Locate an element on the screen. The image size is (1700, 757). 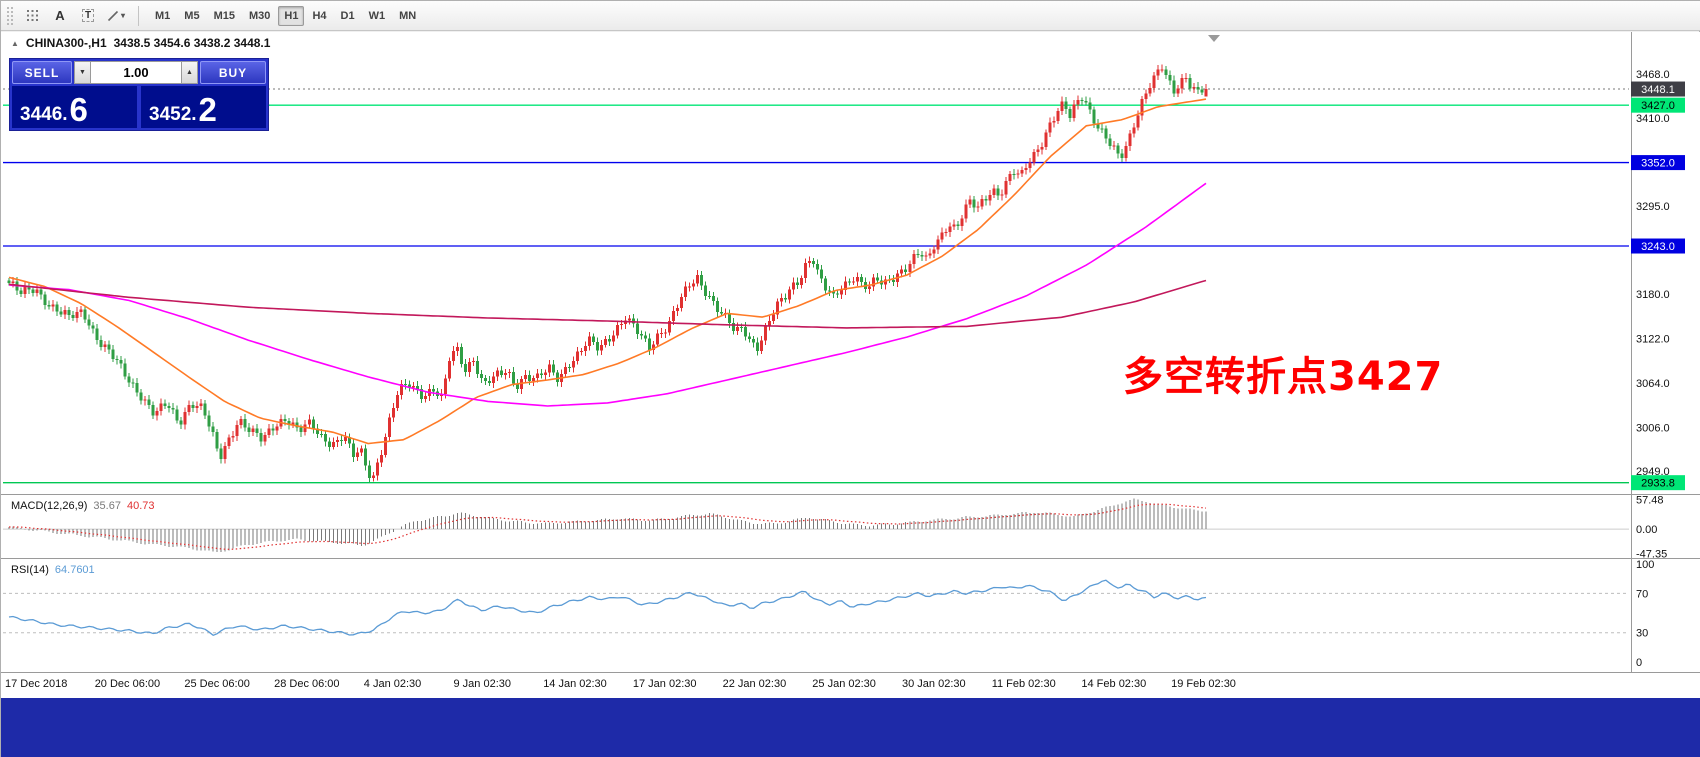
sell-price-display: 3446. 6 is located at coordinates (74, 107).